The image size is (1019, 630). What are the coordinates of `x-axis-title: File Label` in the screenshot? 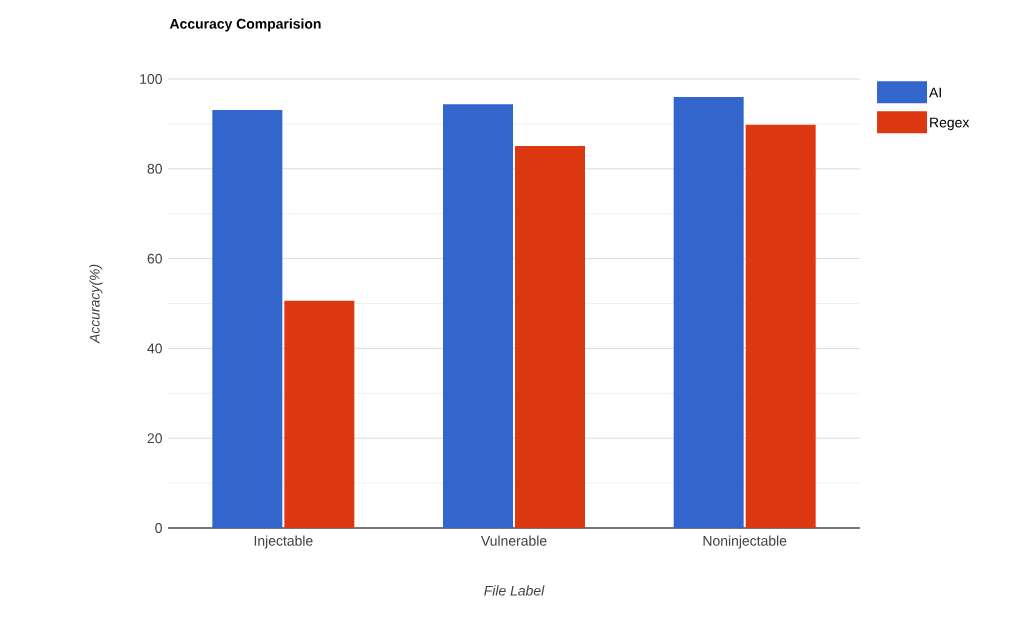 It's located at (514, 590).